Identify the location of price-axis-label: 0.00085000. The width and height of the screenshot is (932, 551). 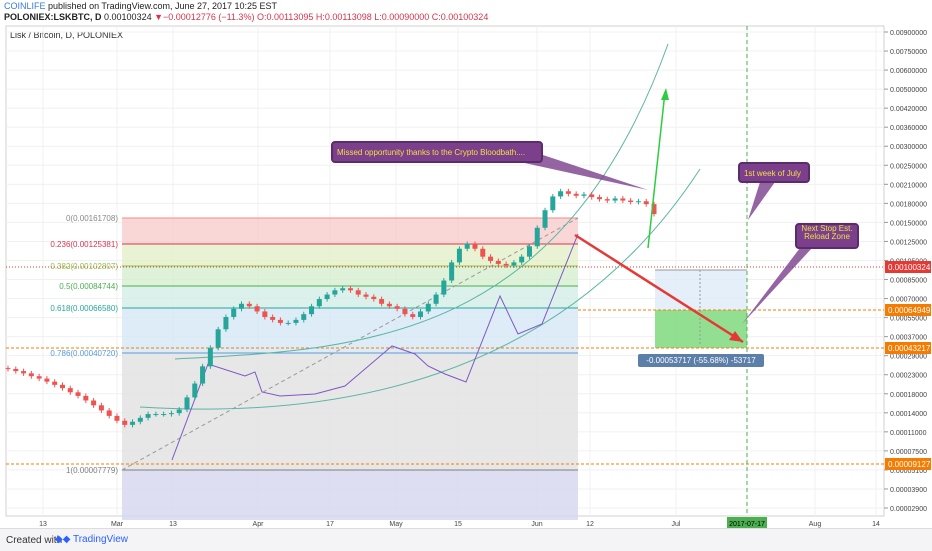
(908, 281).